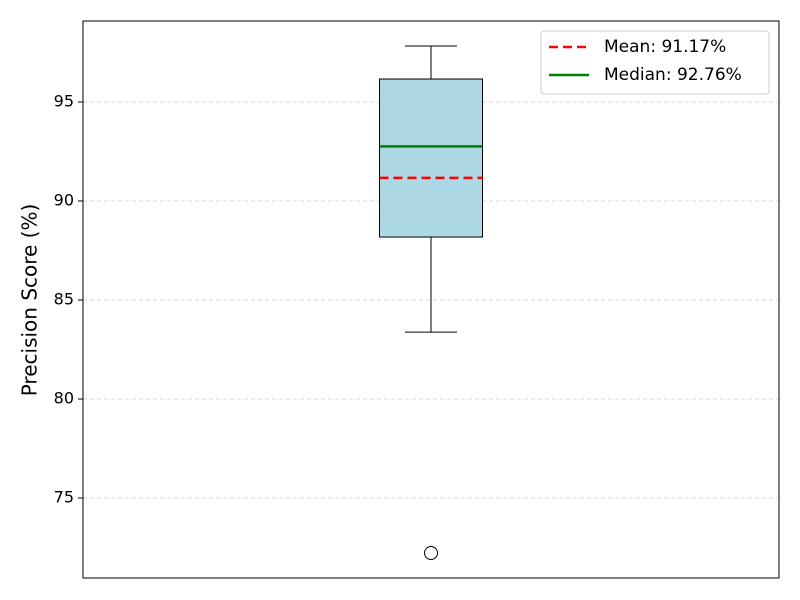 The width and height of the screenshot is (800, 600). What do you see at coordinates (64, 298) in the screenshot?
I see `y-tick-label: 85` at bounding box center [64, 298].